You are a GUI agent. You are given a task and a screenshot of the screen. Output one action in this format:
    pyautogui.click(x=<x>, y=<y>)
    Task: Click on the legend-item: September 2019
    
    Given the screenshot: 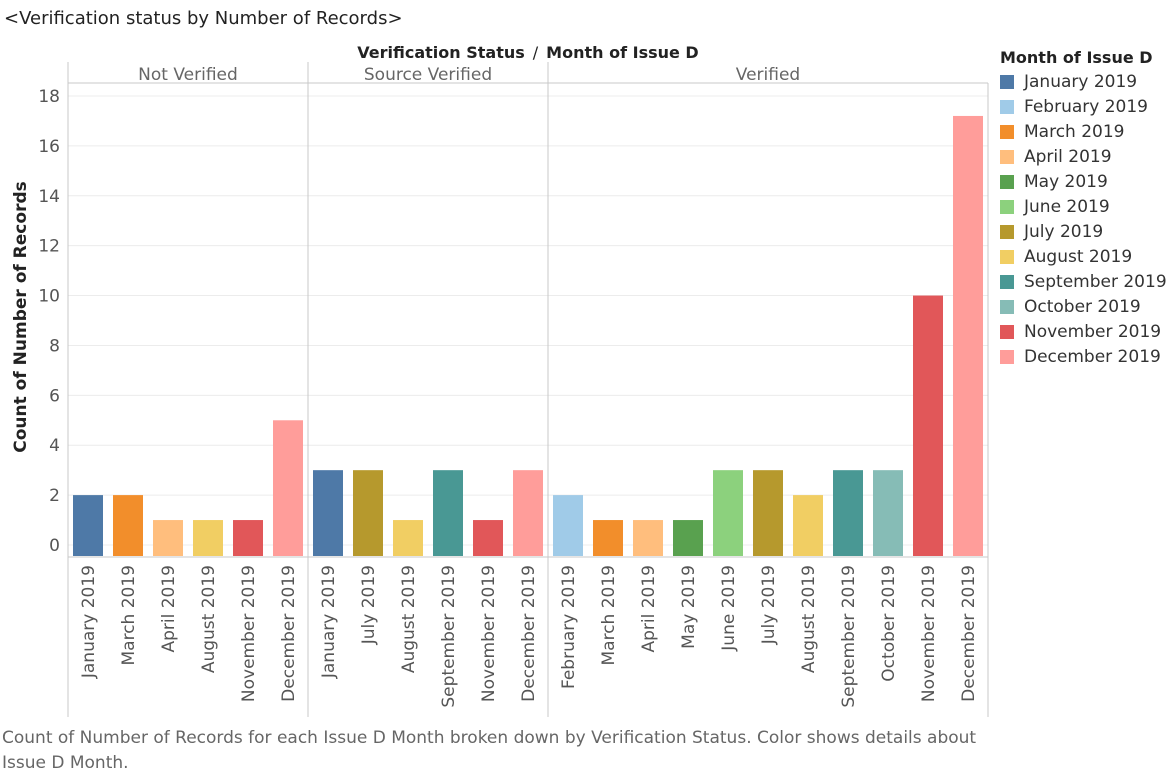 What is the action you would take?
    pyautogui.click(x=1083, y=281)
    